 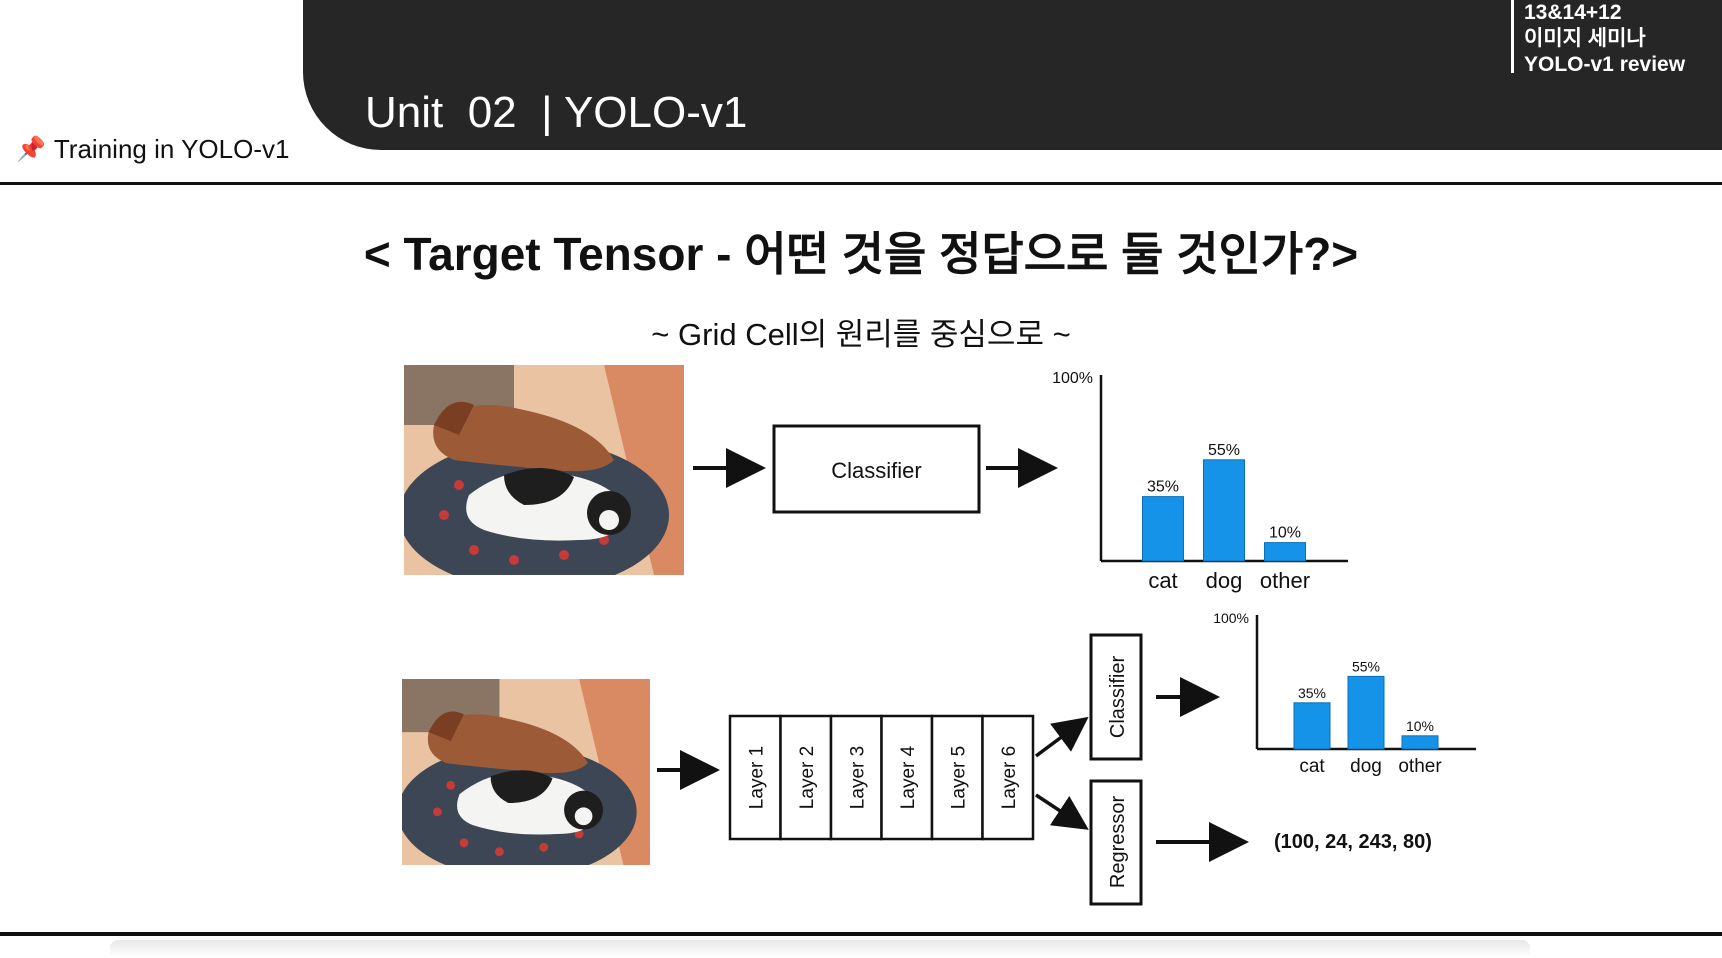 I want to click on layer-label-5: Layer 5, so click(x=958, y=777).